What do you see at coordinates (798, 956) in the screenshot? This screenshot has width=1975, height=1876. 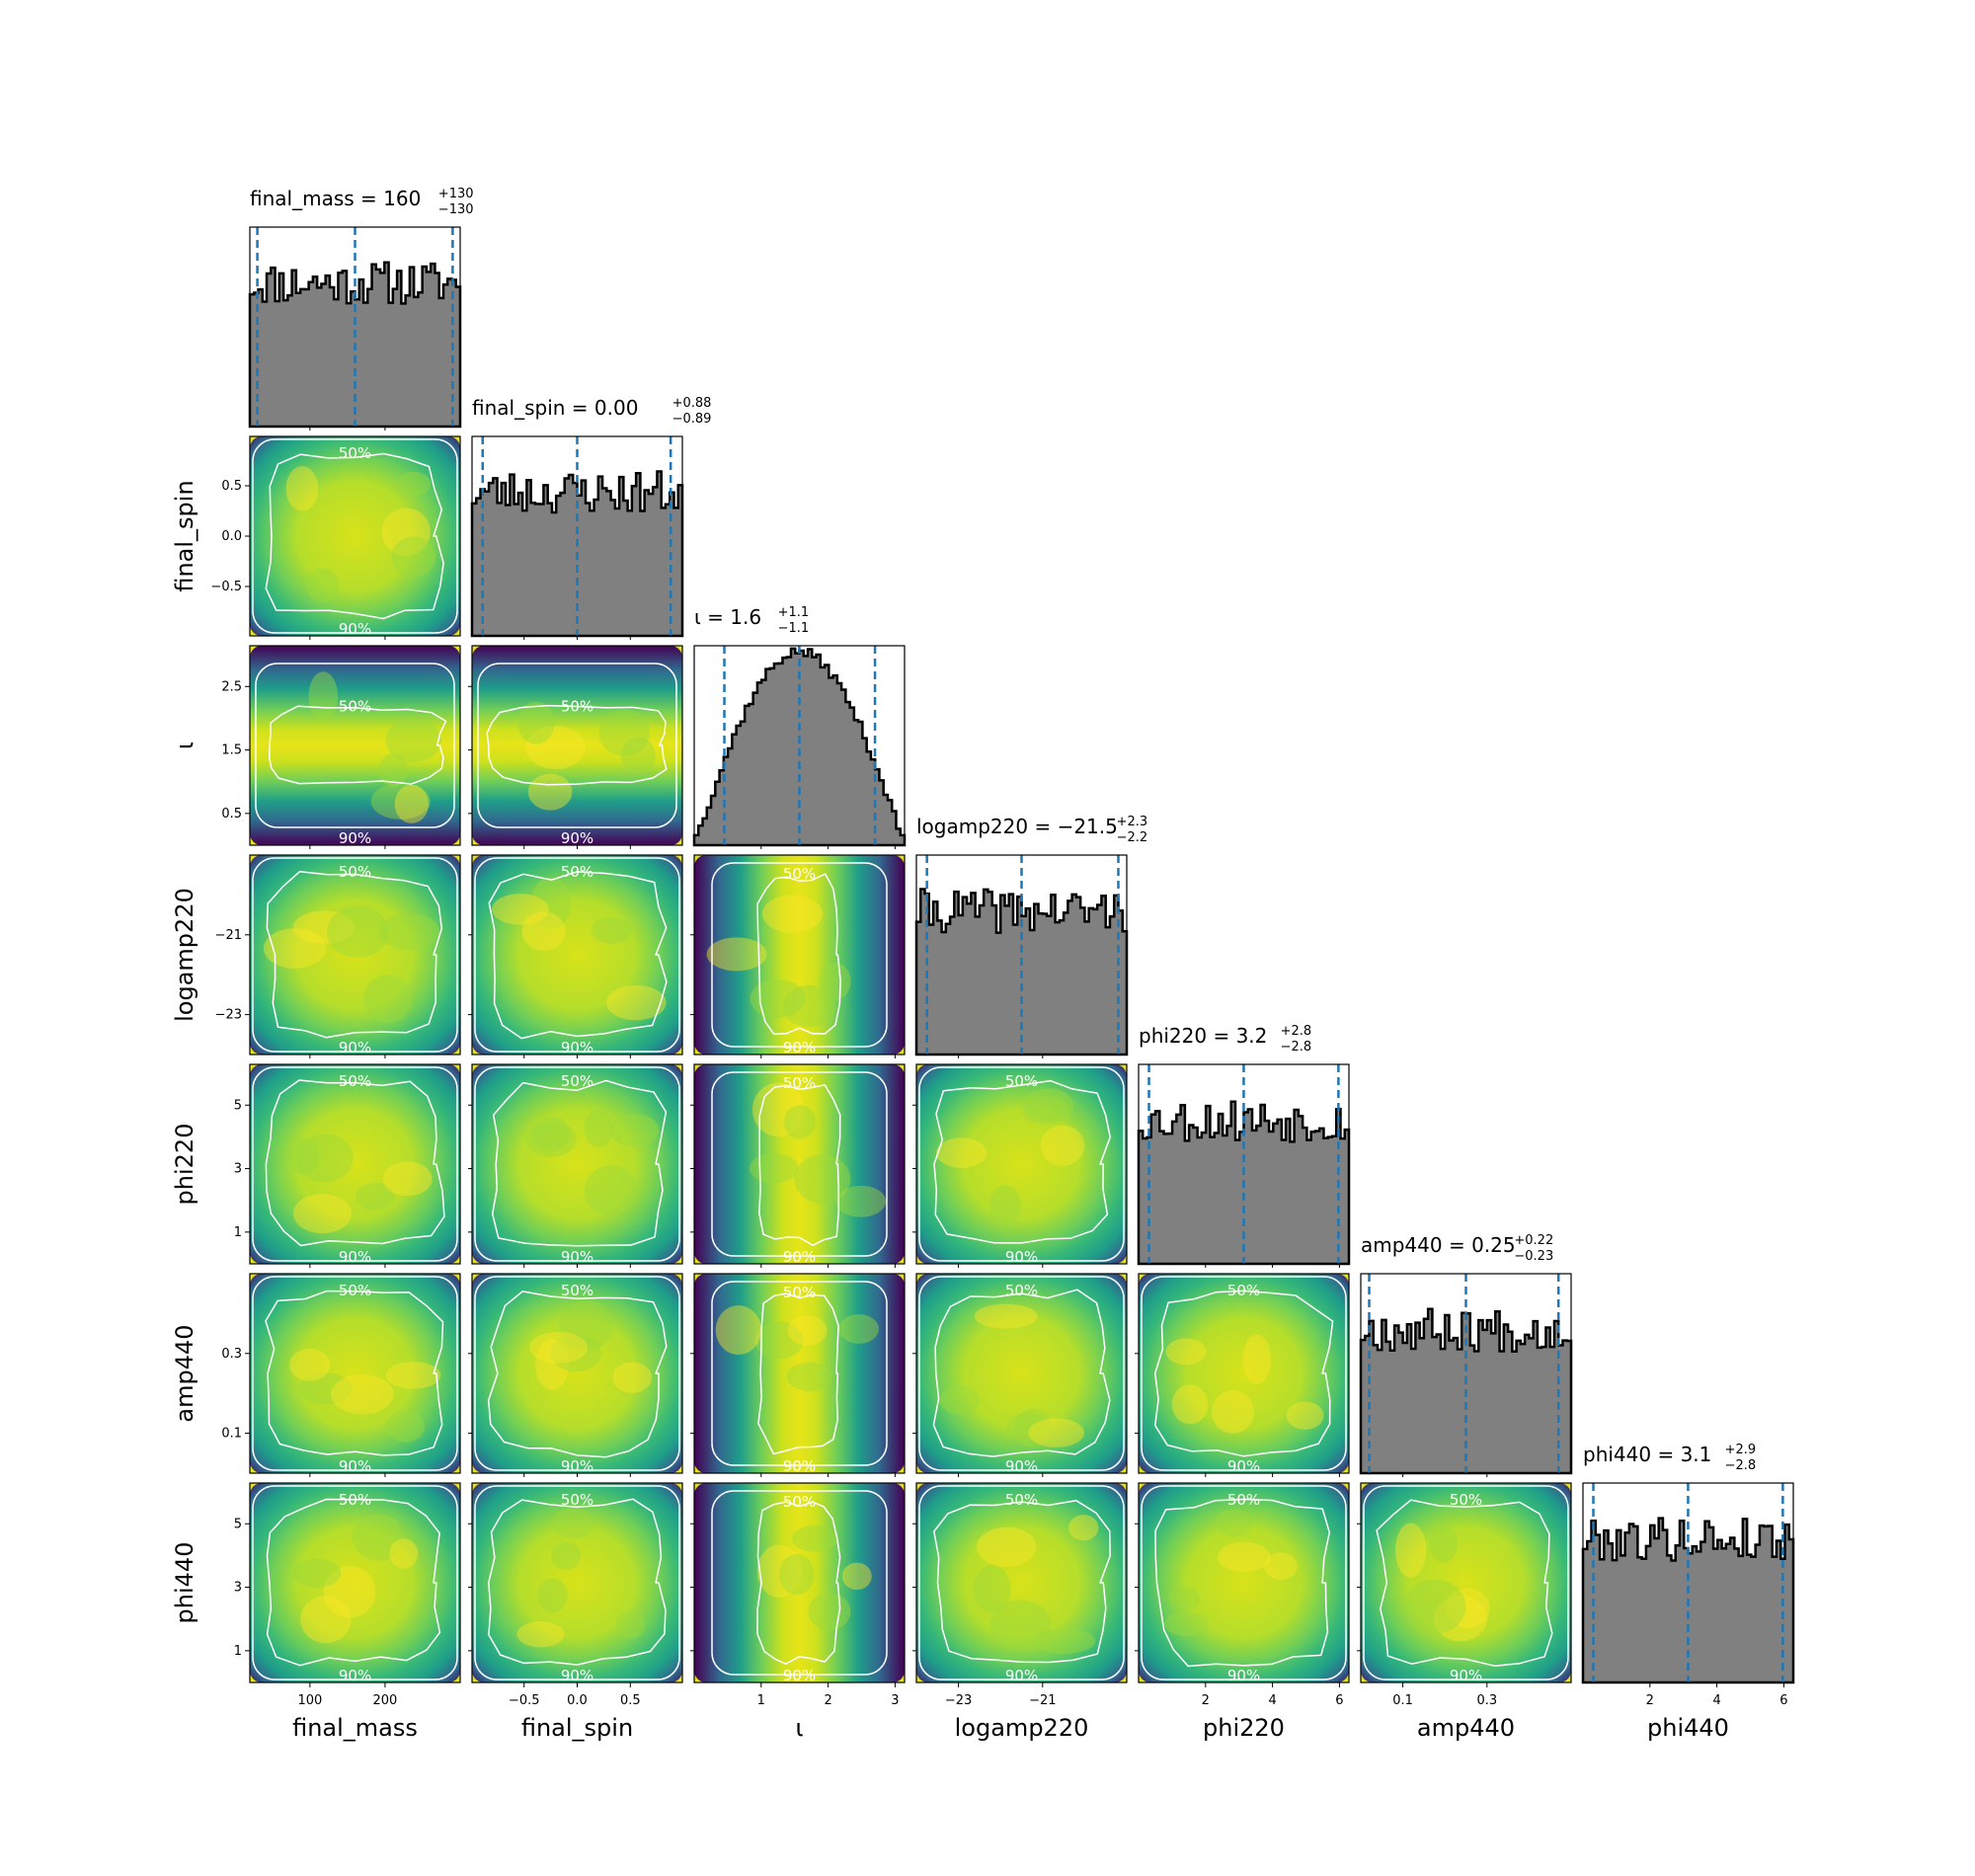 I see `density-panel-iota-logamp220: 50% 90%` at bounding box center [798, 956].